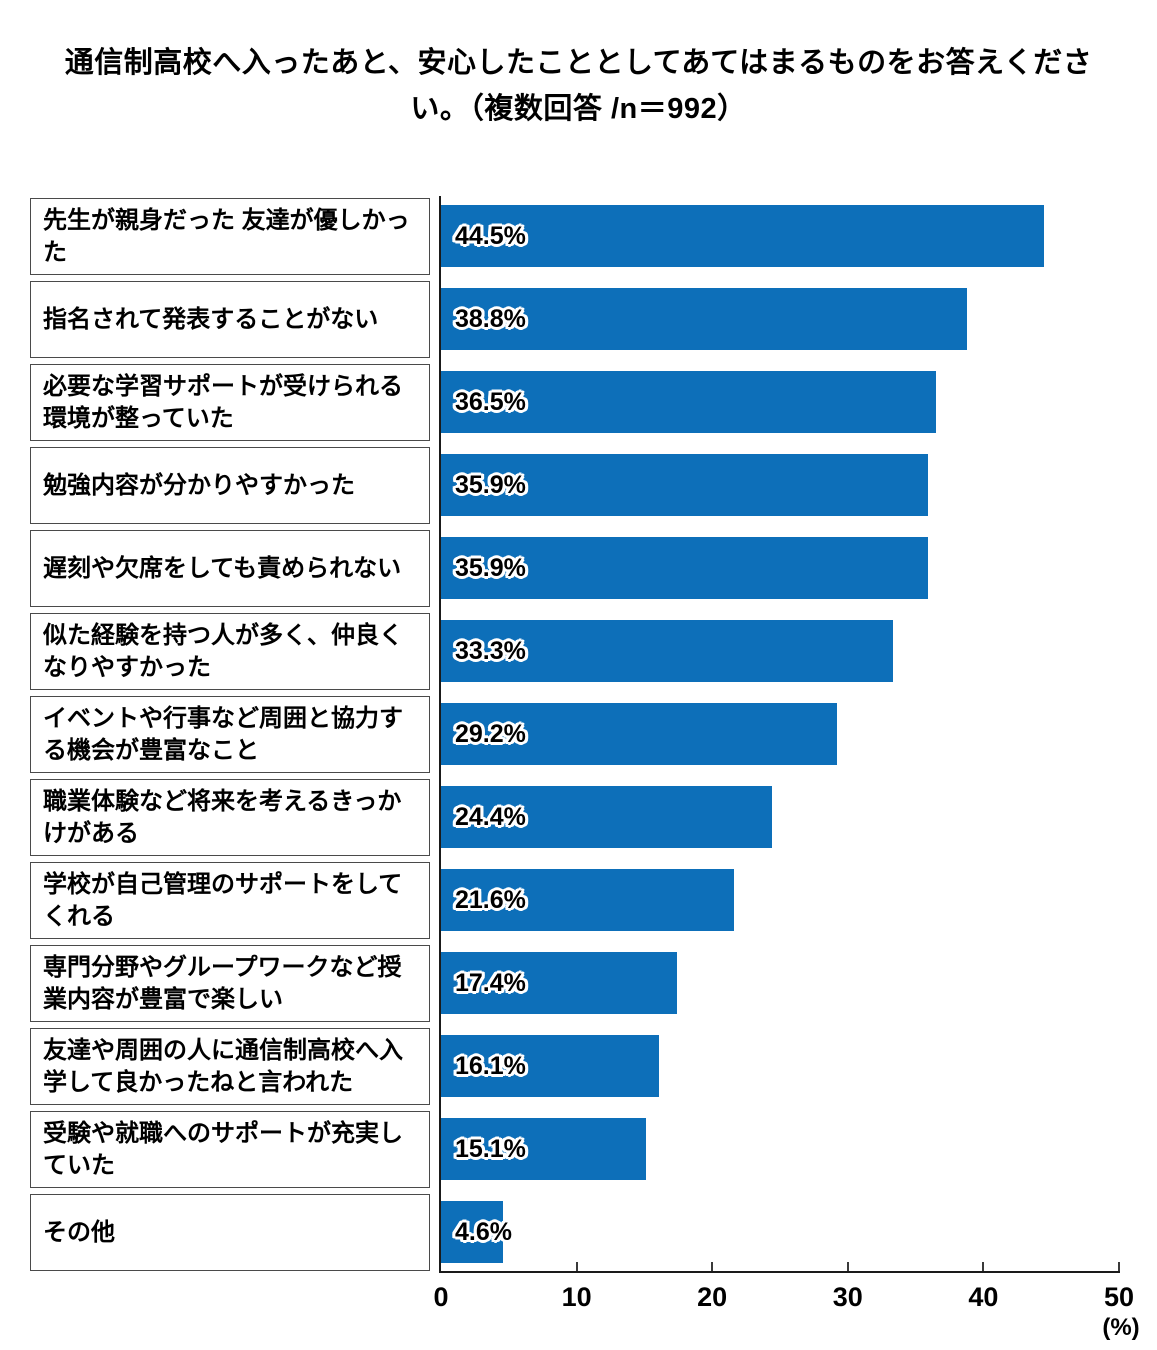  I want to click on category-label: 友達や周囲の人に通信制高校へ入学して良かったねと言われた, so click(223, 1066).